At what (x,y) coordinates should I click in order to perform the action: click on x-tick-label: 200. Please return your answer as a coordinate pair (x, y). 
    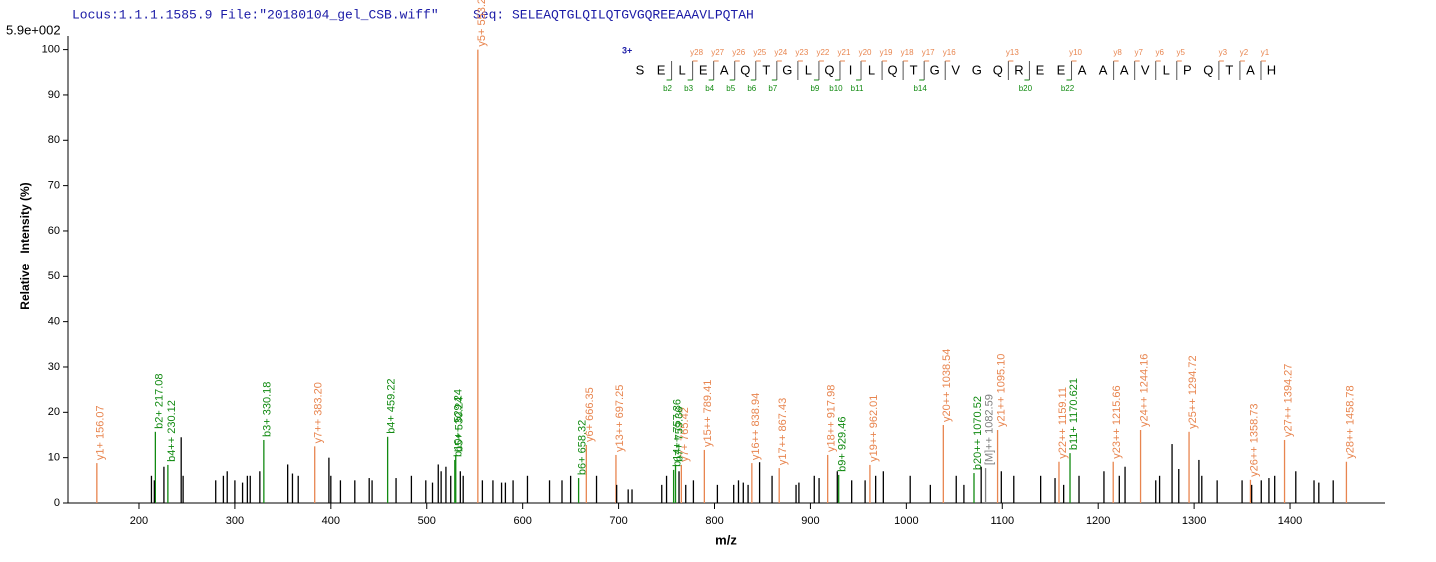
    Looking at the image, I should click on (139, 521).